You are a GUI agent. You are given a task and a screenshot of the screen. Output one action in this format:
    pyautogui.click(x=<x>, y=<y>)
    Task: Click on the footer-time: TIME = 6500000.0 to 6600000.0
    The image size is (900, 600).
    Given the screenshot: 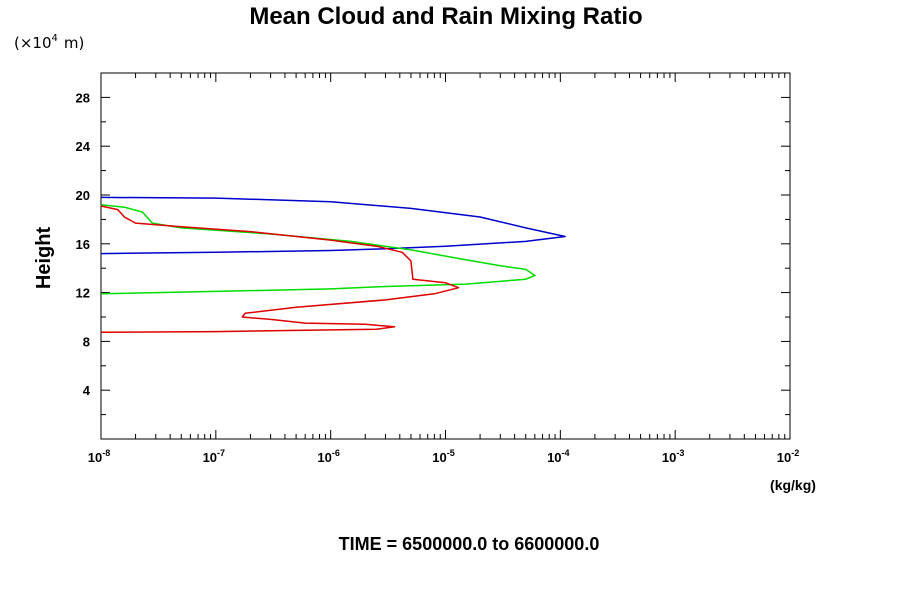 What is the action you would take?
    pyautogui.click(x=469, y=544)
    